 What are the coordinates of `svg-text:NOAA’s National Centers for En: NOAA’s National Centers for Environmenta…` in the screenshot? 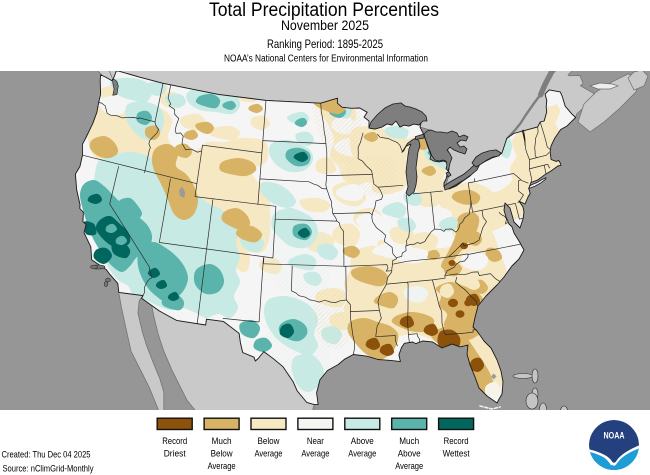 It's located at (326, 59).